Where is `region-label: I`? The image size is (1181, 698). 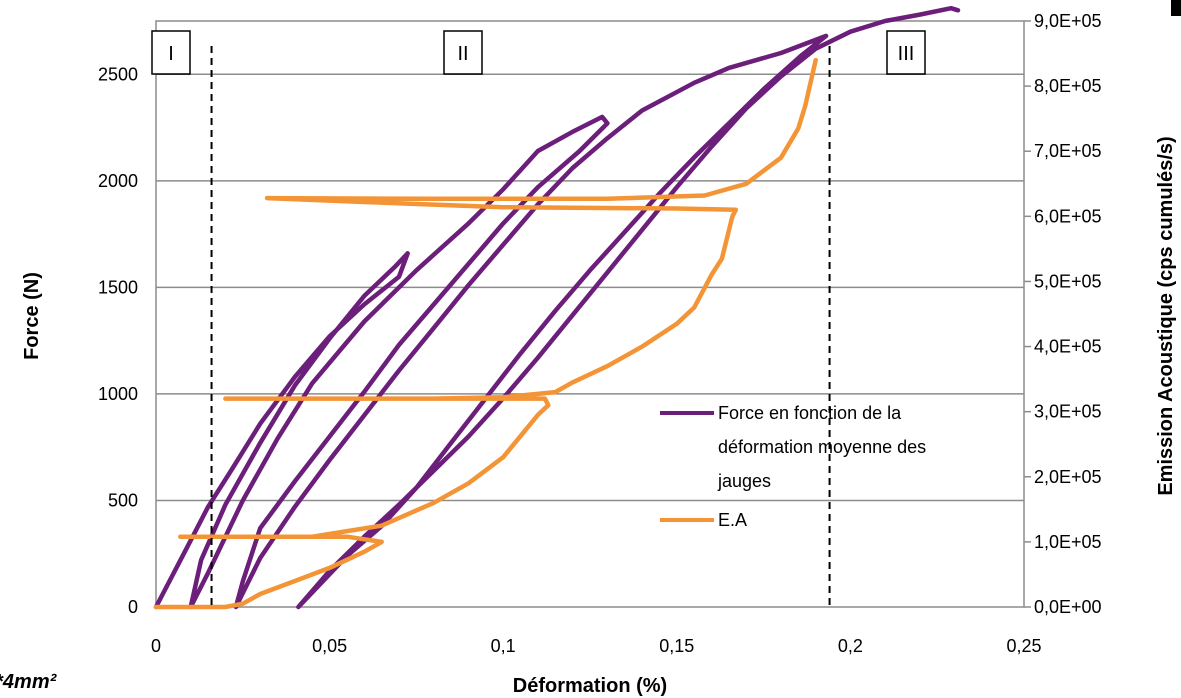
region-label: I is located at coordinates (171, 54).